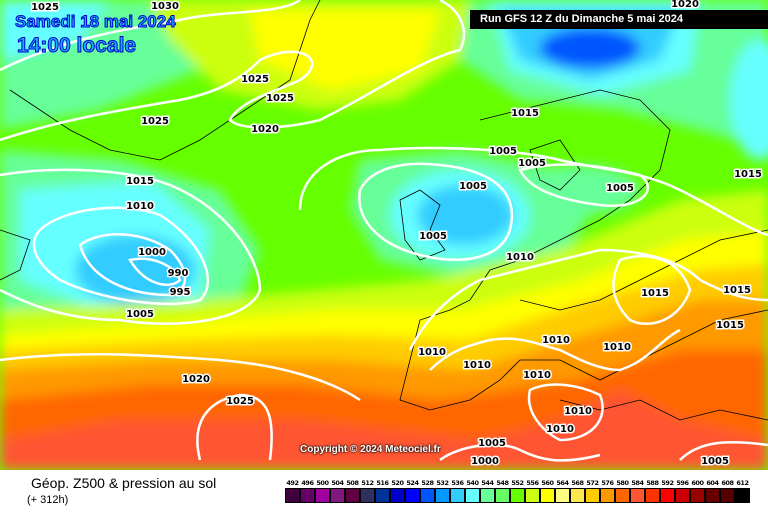 Image resolution: width=768 pixels, height=512 pixels. I want to click on legend-label: 612, so click(742, 483).